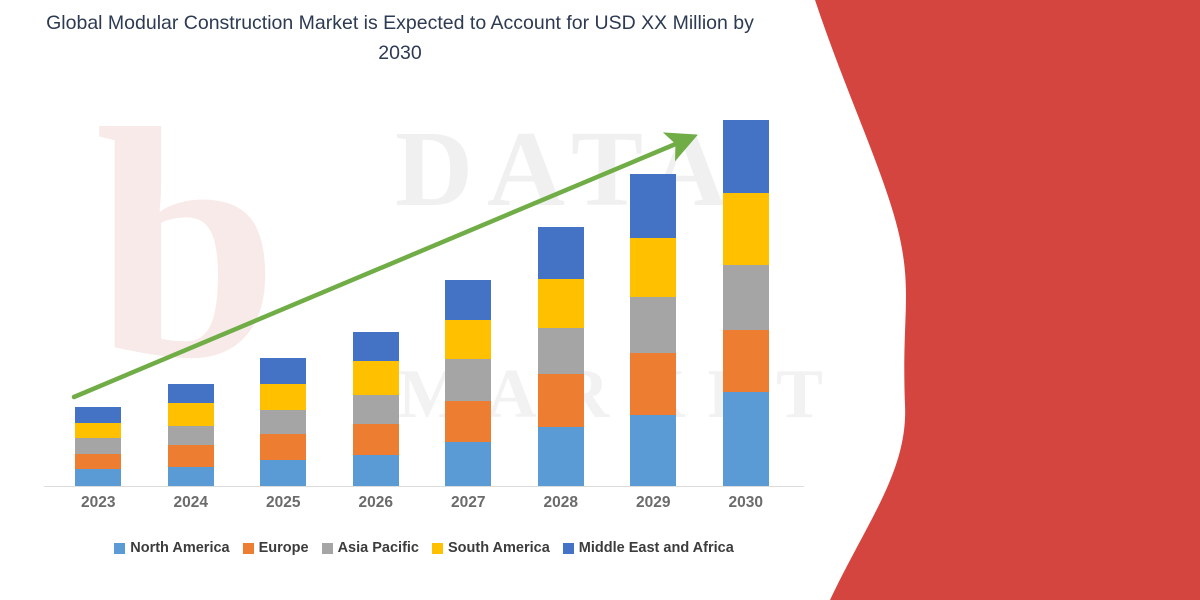  Describe the element at coordinates (190, 502) in the screenshot. I see `x-axis-tick-label: 2024` at that location.